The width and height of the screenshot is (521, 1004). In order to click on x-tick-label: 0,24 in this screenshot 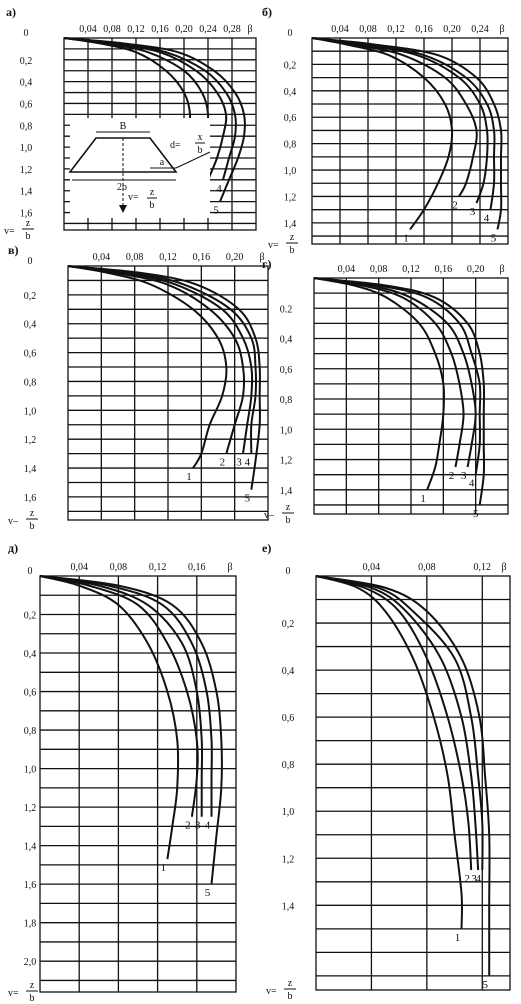, I will do `click(208, 29)`.